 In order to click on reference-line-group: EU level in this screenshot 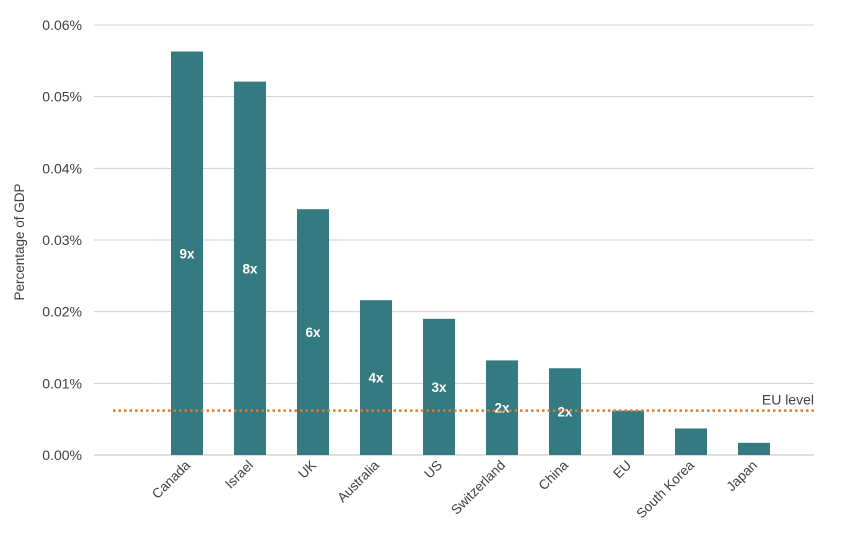, I will do `click(463, 402)`.